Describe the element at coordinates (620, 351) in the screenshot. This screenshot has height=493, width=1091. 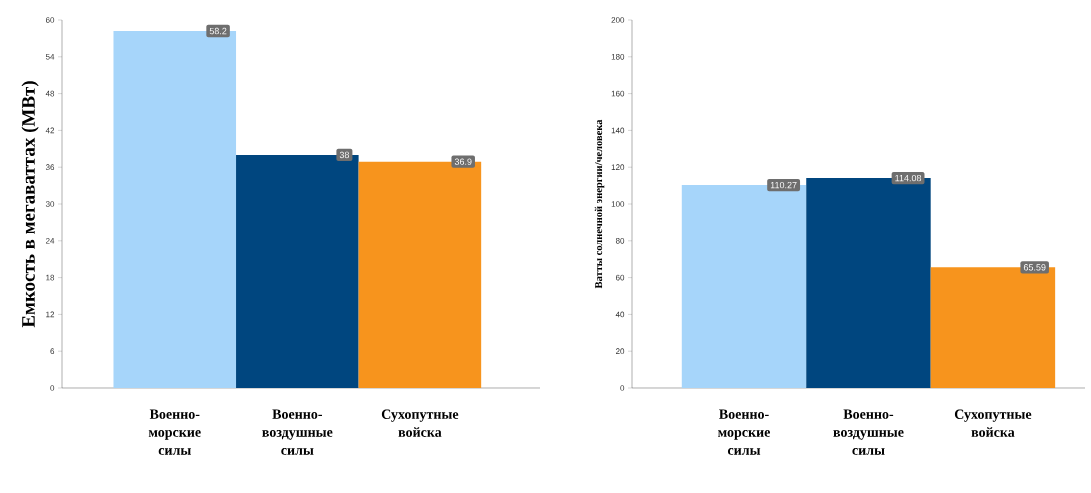
I see `y-tick-label: 20` at that location.